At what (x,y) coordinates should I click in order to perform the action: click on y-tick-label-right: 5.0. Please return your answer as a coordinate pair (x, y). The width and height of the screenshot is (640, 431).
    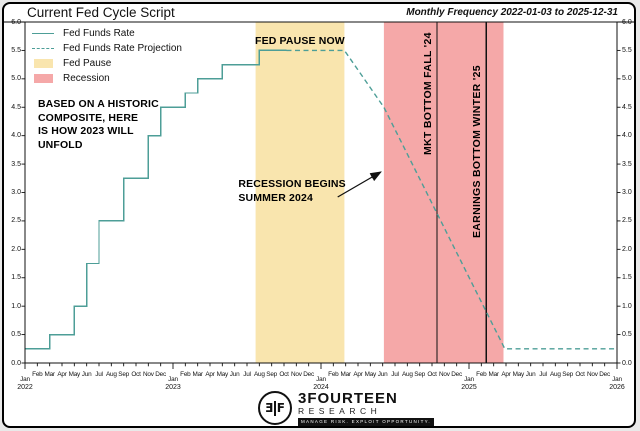
    Looking at the image, I should click on (627, 79).